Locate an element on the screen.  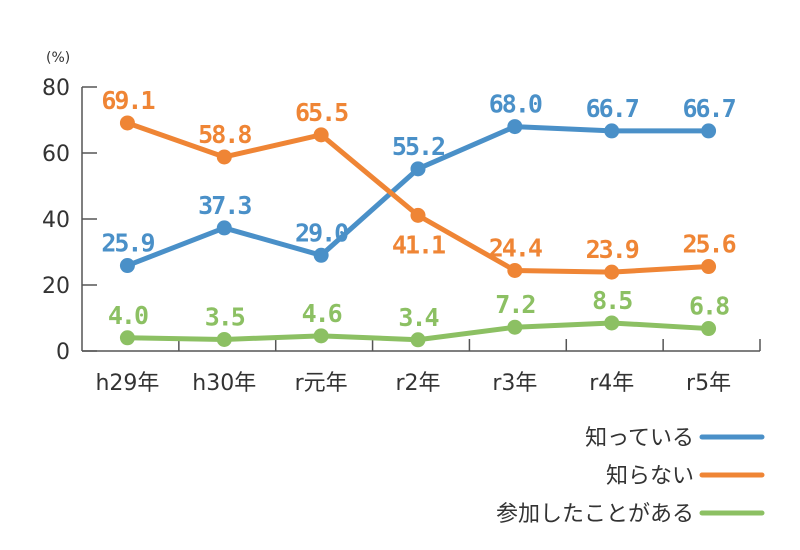
data-label: 68.0 is located at coordinates (515, 104).